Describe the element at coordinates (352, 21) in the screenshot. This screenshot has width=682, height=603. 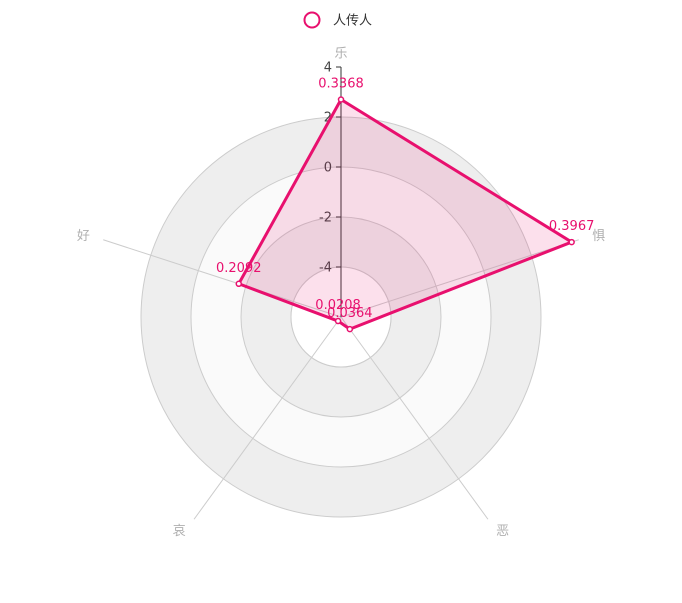
I see `legend-label: 人传人` at that location.